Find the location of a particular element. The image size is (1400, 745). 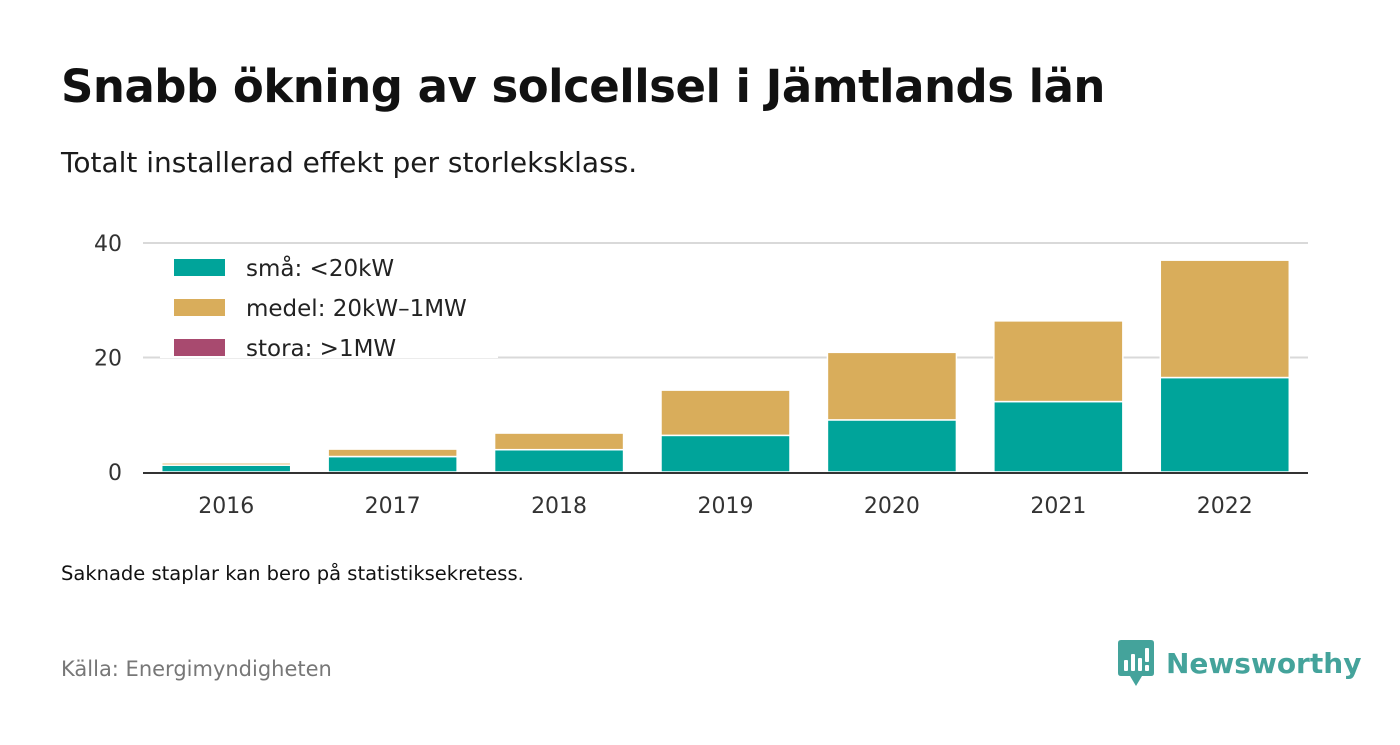

x-tick-labels: 2016 2017 2018 2019 2020 2021 2022 is located at coordinates (725, 506).